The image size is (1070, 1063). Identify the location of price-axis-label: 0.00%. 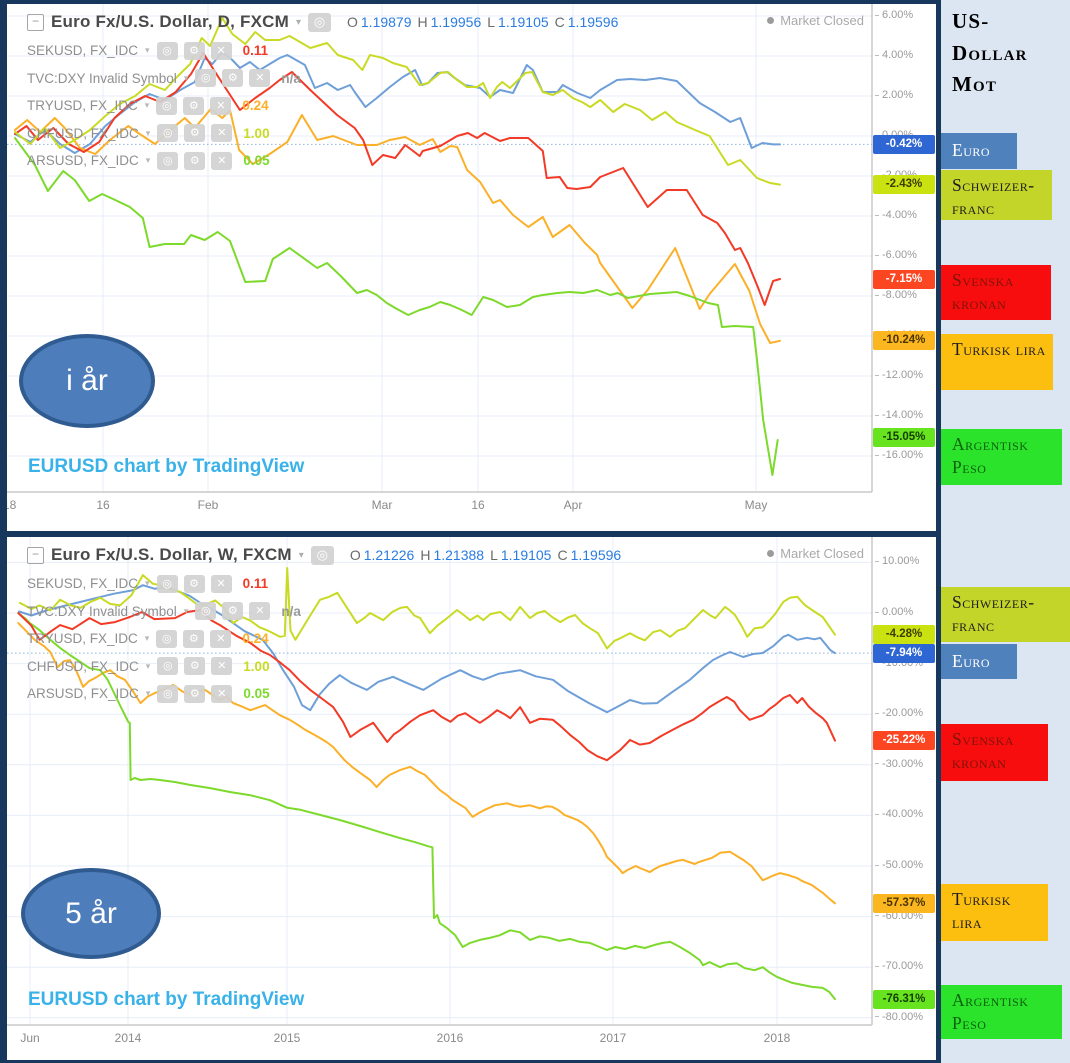
(905, 612).